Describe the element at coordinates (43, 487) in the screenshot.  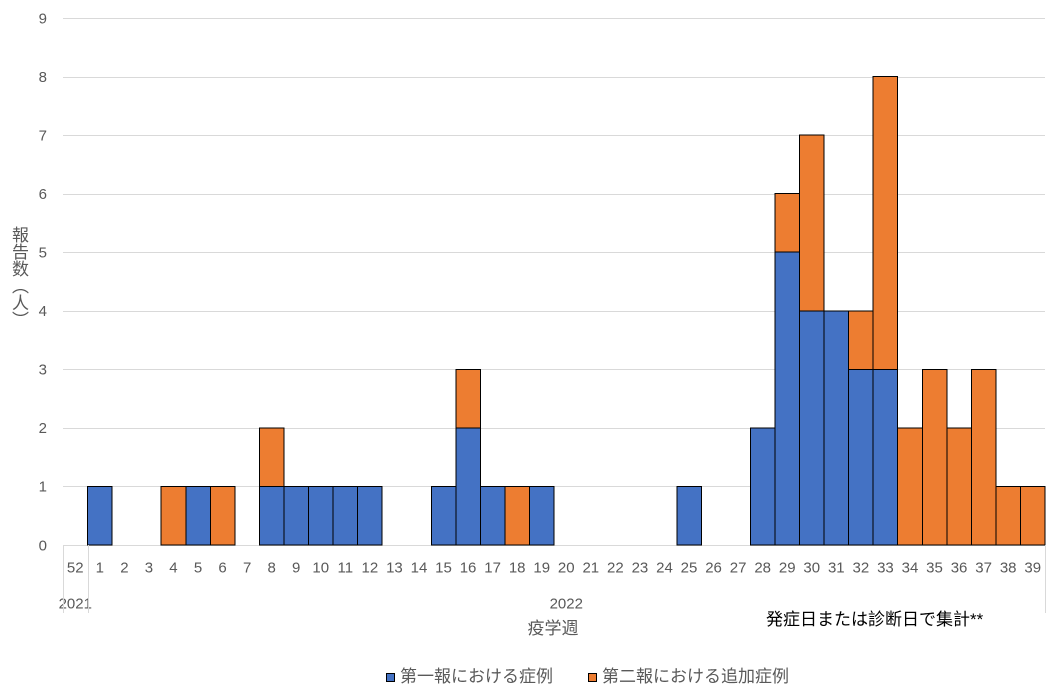
I see `y-tick-label: 1` at that location.